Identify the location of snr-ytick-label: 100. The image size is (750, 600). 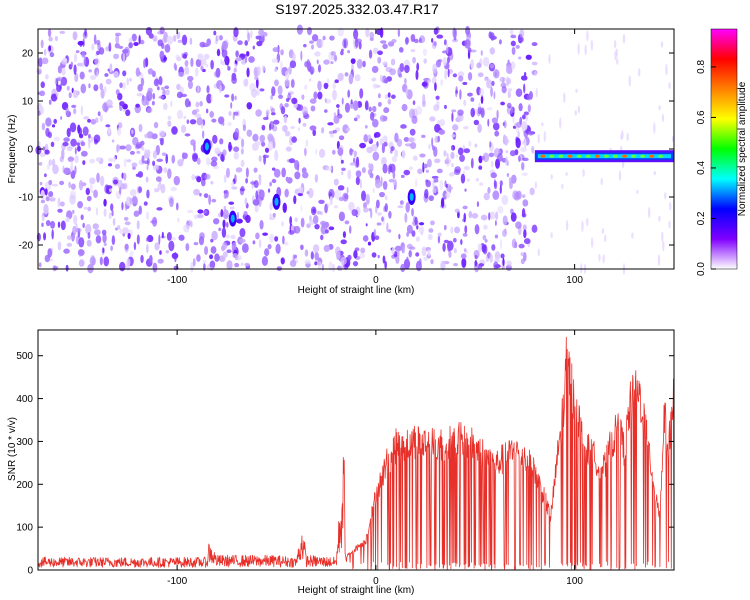
(24, 528).